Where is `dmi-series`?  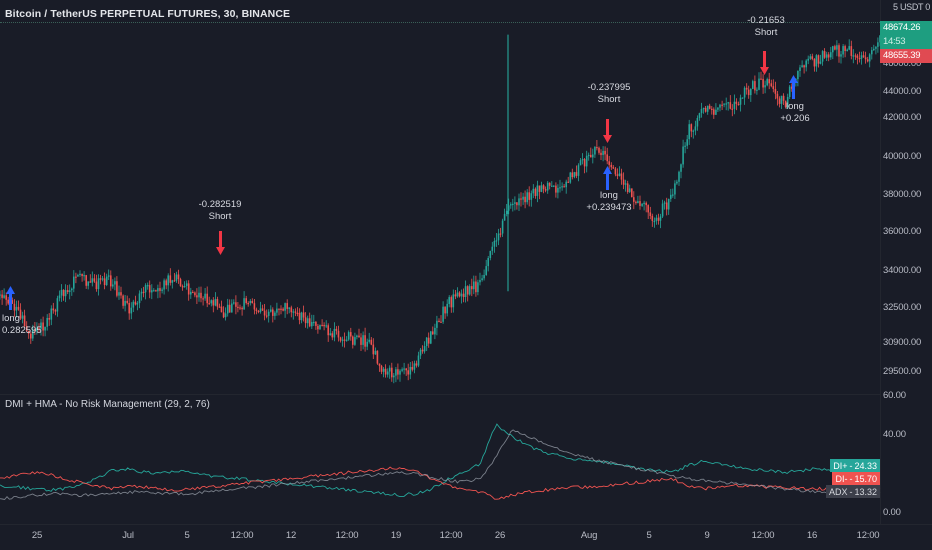 dmi-series is located at coordinates (440, 461).